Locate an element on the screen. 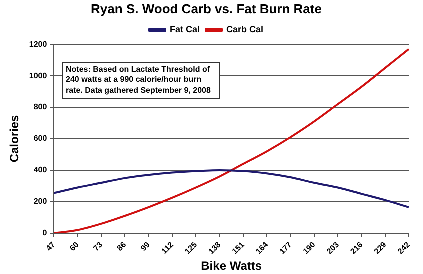  y-tick-label: 1200 is located at coordinates (38, 44).